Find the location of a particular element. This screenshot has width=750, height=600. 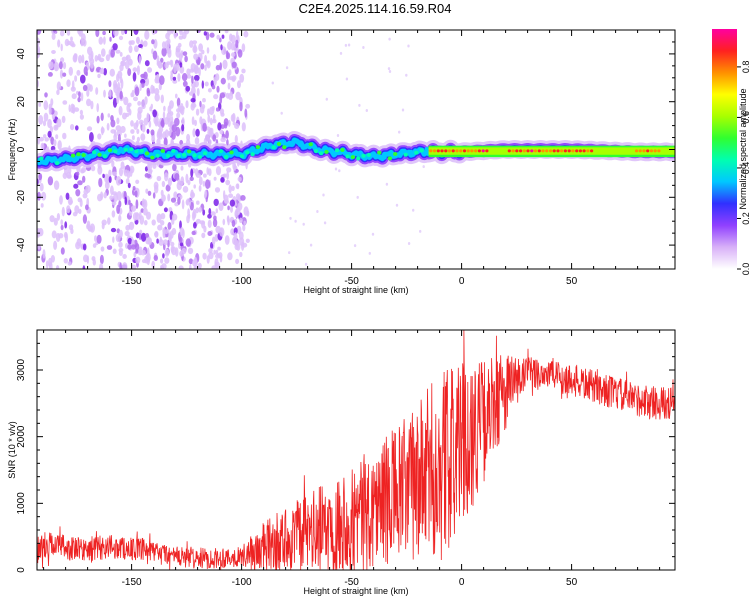

y-tick-label: 40 is located at coordinates (21, 54).